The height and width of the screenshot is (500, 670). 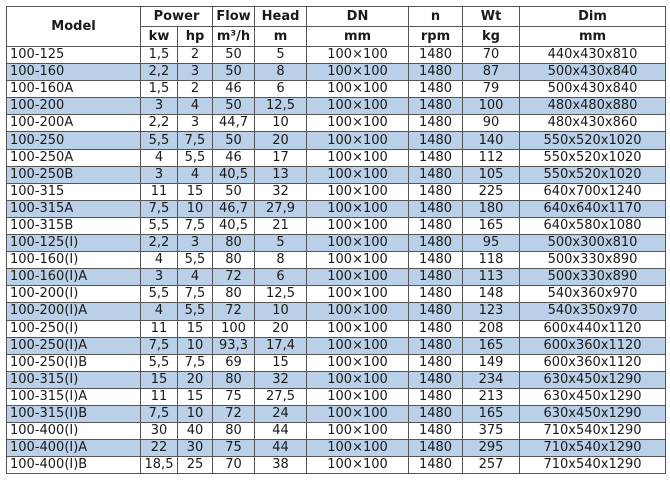 I want to click on cell-weight: 148, so click(x=491, y=294).